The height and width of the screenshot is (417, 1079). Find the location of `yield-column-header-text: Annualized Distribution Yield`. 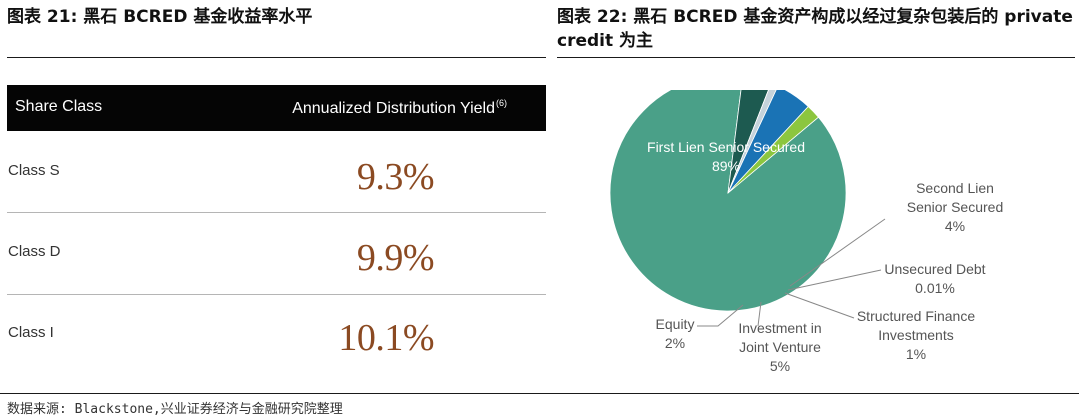

yield-column-header-text: Annualized Distribution Yield is located at coordinates (393, 108).